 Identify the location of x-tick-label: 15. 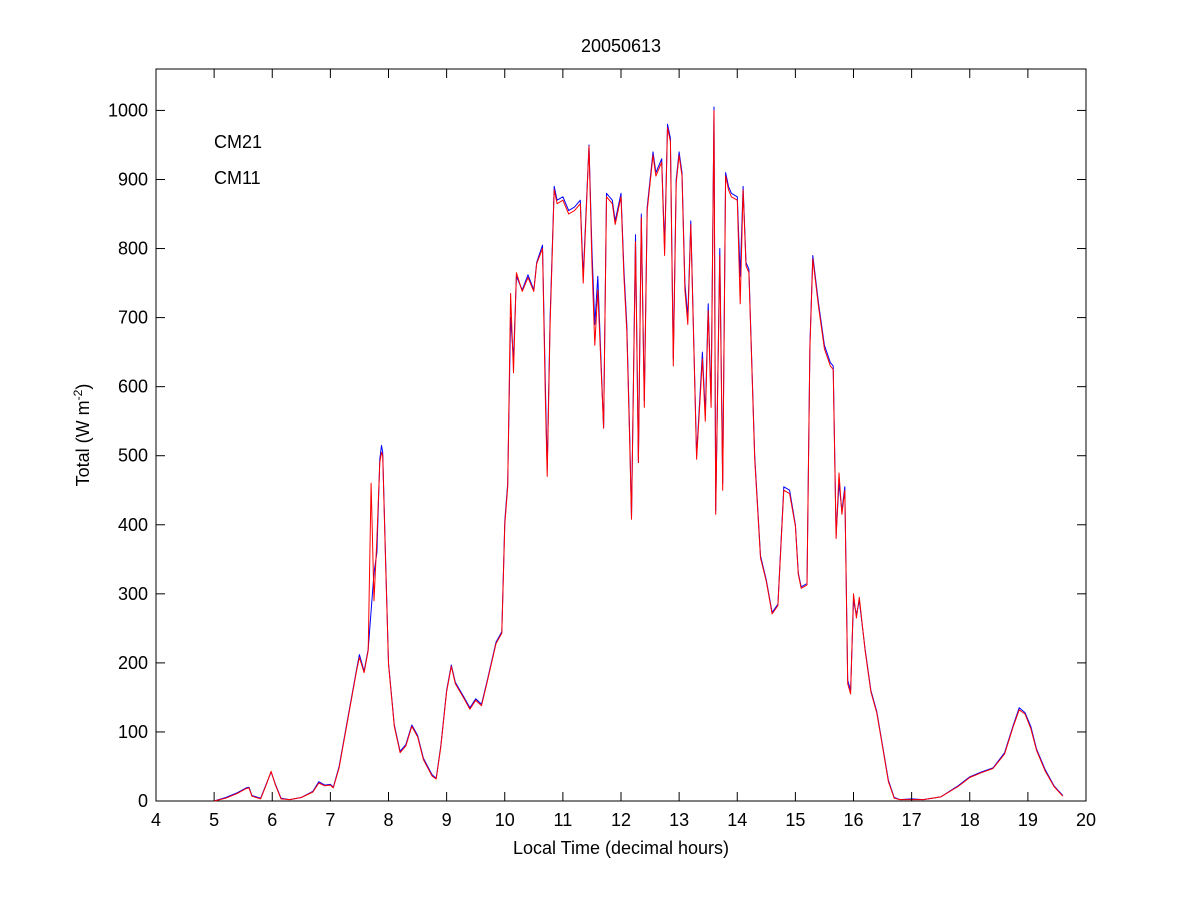
(795, 820).